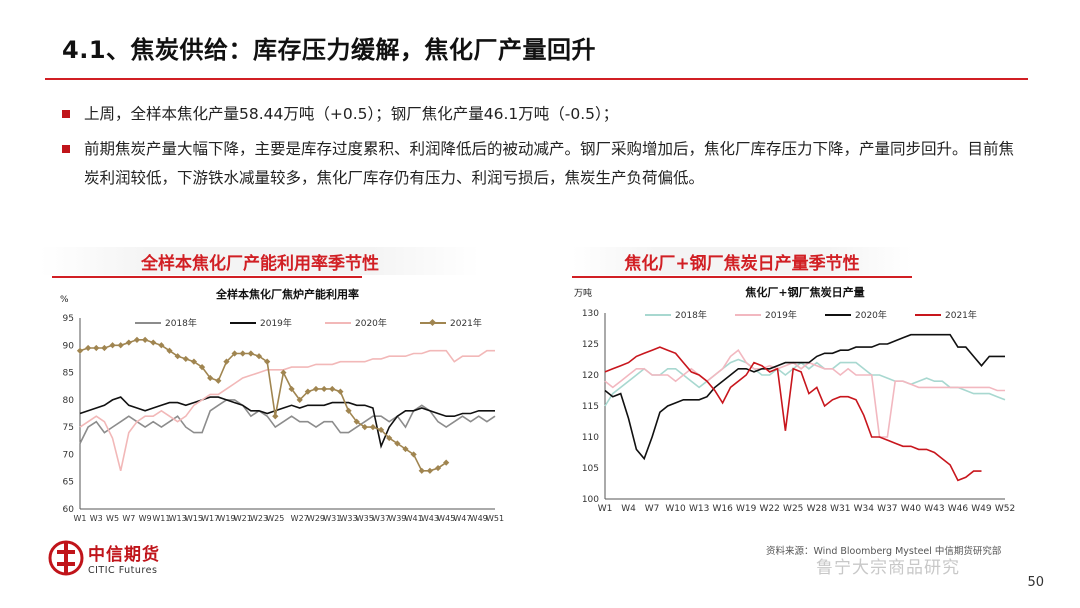  What do you see at coordinates (66, 558) in the screenshot?
I see `citic-logo-icon` at bounding box center [66, 558].